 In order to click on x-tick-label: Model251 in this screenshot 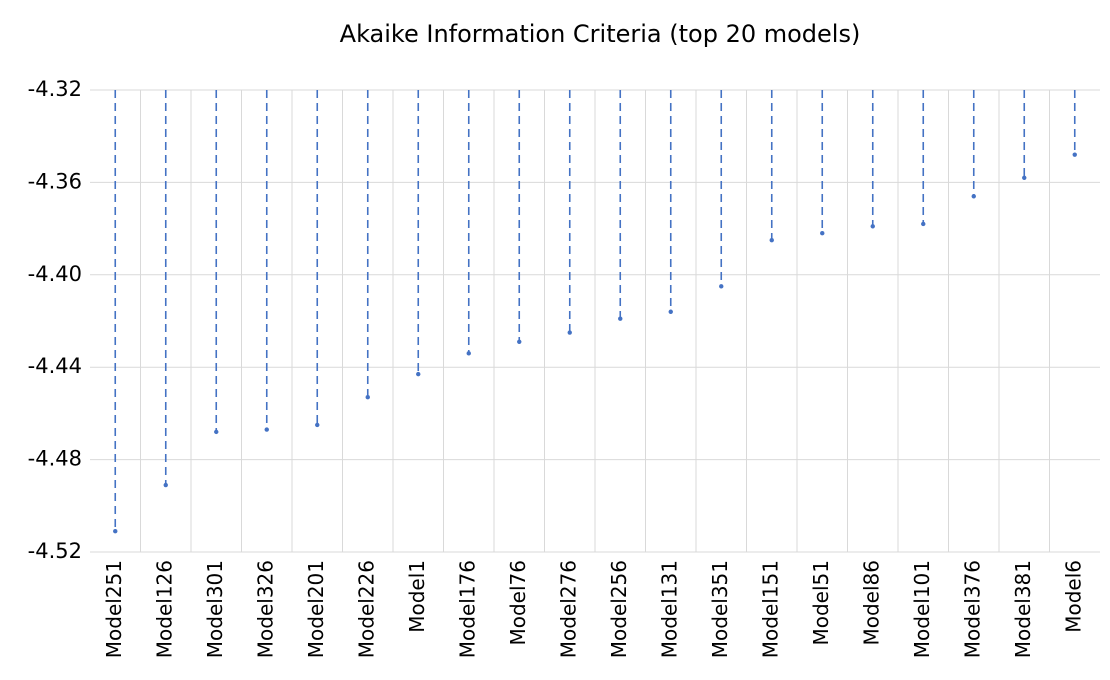, I will do `click(114, 609)`.